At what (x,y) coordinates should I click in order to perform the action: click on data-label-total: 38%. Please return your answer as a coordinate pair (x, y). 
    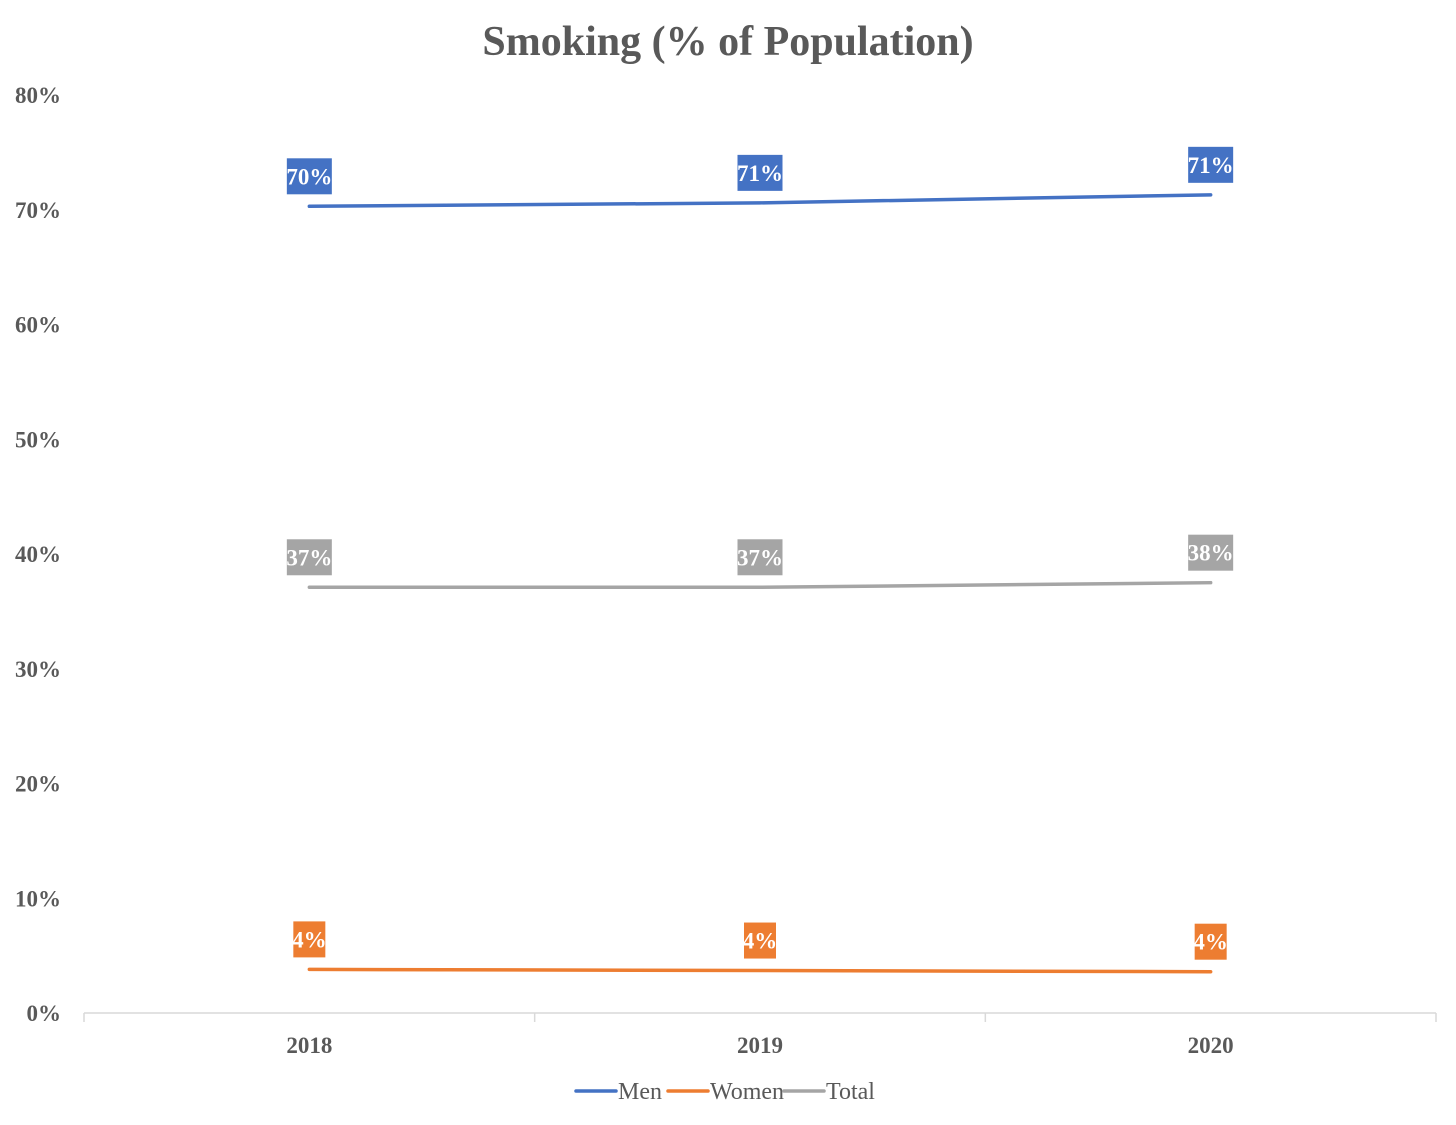
    Looking at the image, I should click on (1211, 552).